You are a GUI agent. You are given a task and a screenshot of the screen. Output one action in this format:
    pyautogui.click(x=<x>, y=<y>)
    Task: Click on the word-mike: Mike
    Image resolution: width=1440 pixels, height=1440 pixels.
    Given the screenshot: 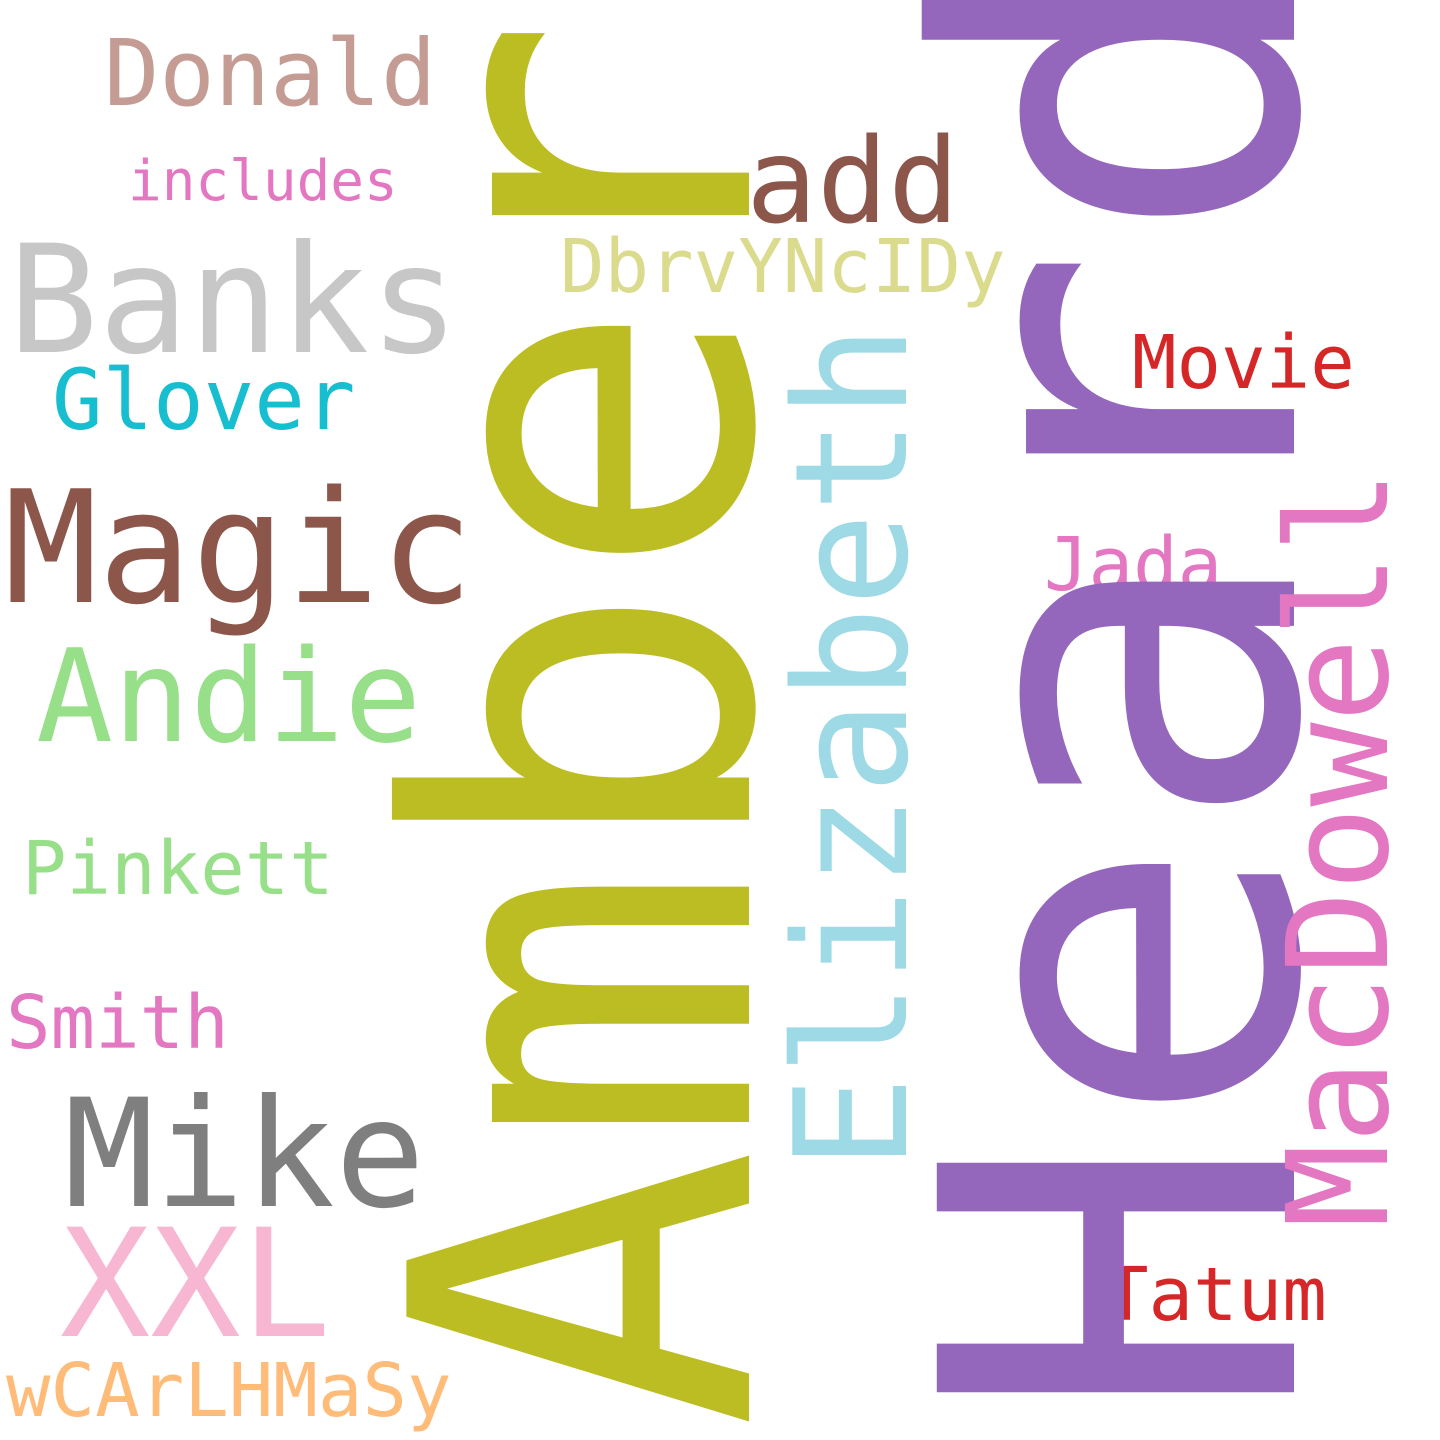 What is the action you would take?
    pyautogui.click(x=245, y=1155)
    